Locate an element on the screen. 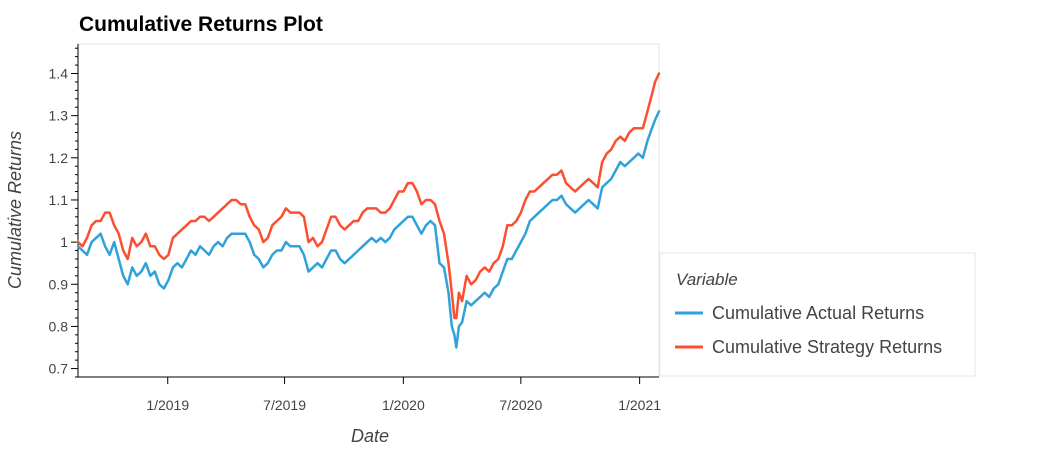 The width and height of the screenshot is (1050, 450). legend-title: Variable is located at coordinates (707, 279).